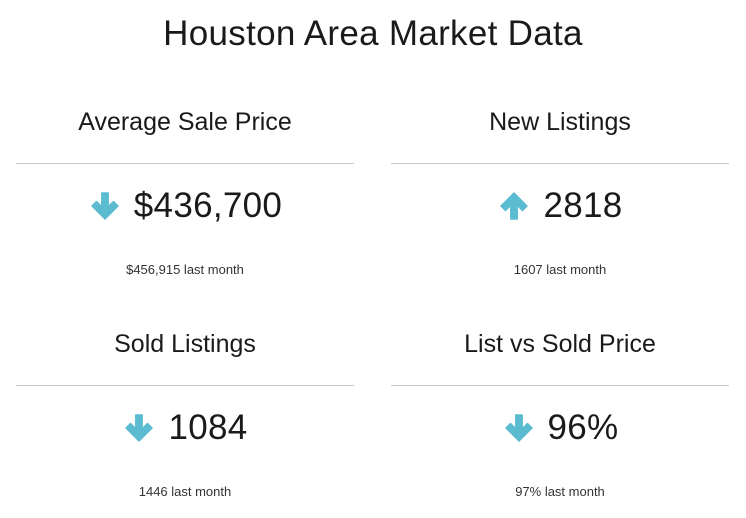  I want to click on card-previous-value: $456,915 last month, so click(185, 269).